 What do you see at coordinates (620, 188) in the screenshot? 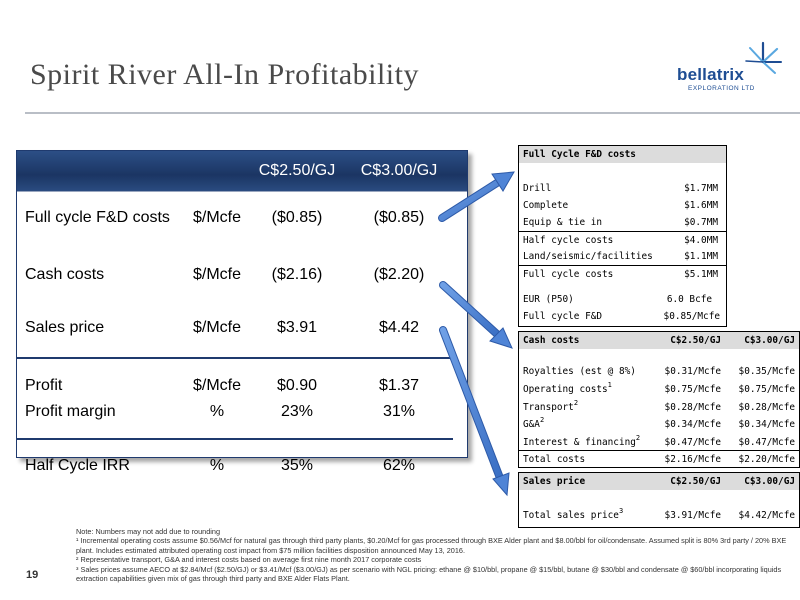
I see `table-row: Drill $1.7MM` at bounding box center [620, 188].